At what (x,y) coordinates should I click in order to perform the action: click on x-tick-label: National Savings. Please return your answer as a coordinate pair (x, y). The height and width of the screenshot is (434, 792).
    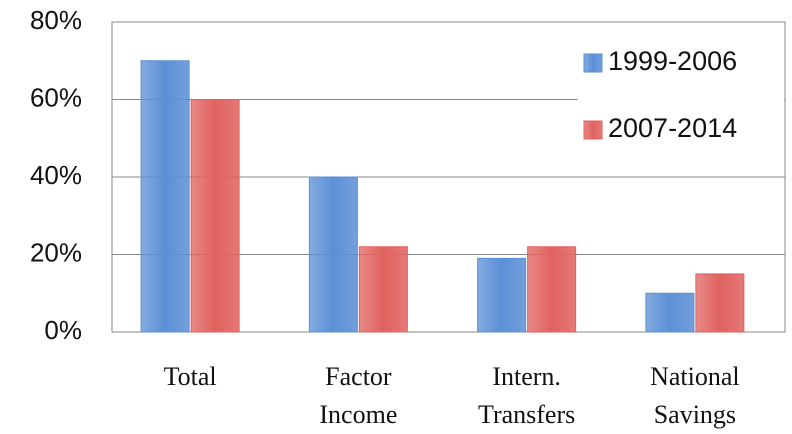
    Looking at the image, I should click on (695, 395).